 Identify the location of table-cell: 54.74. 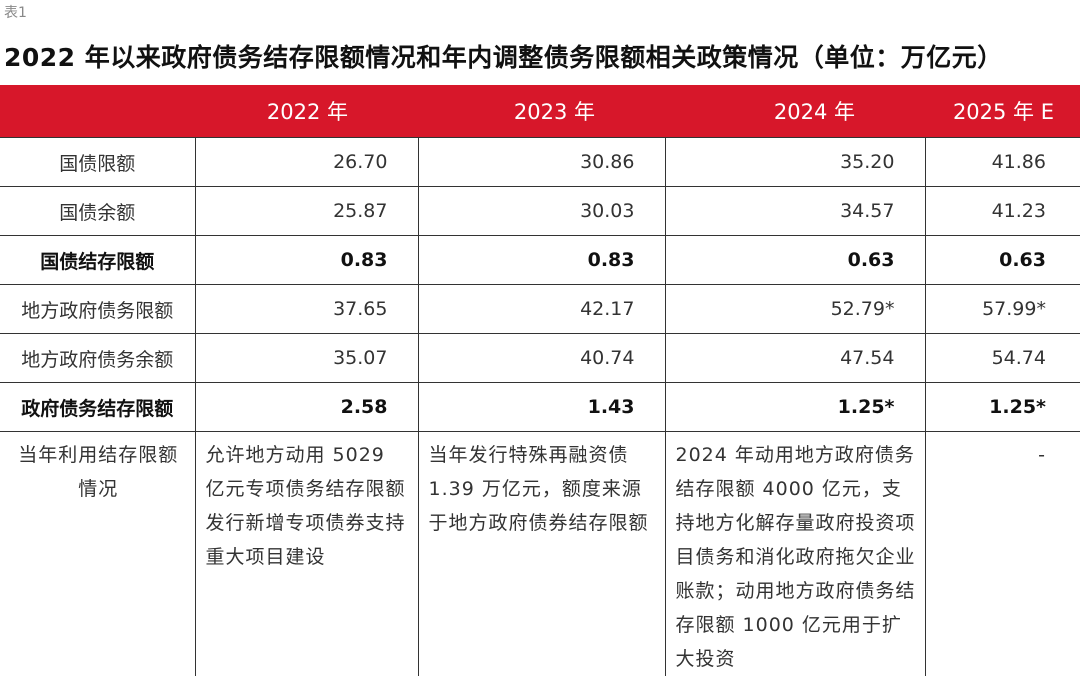
(1002, 358).